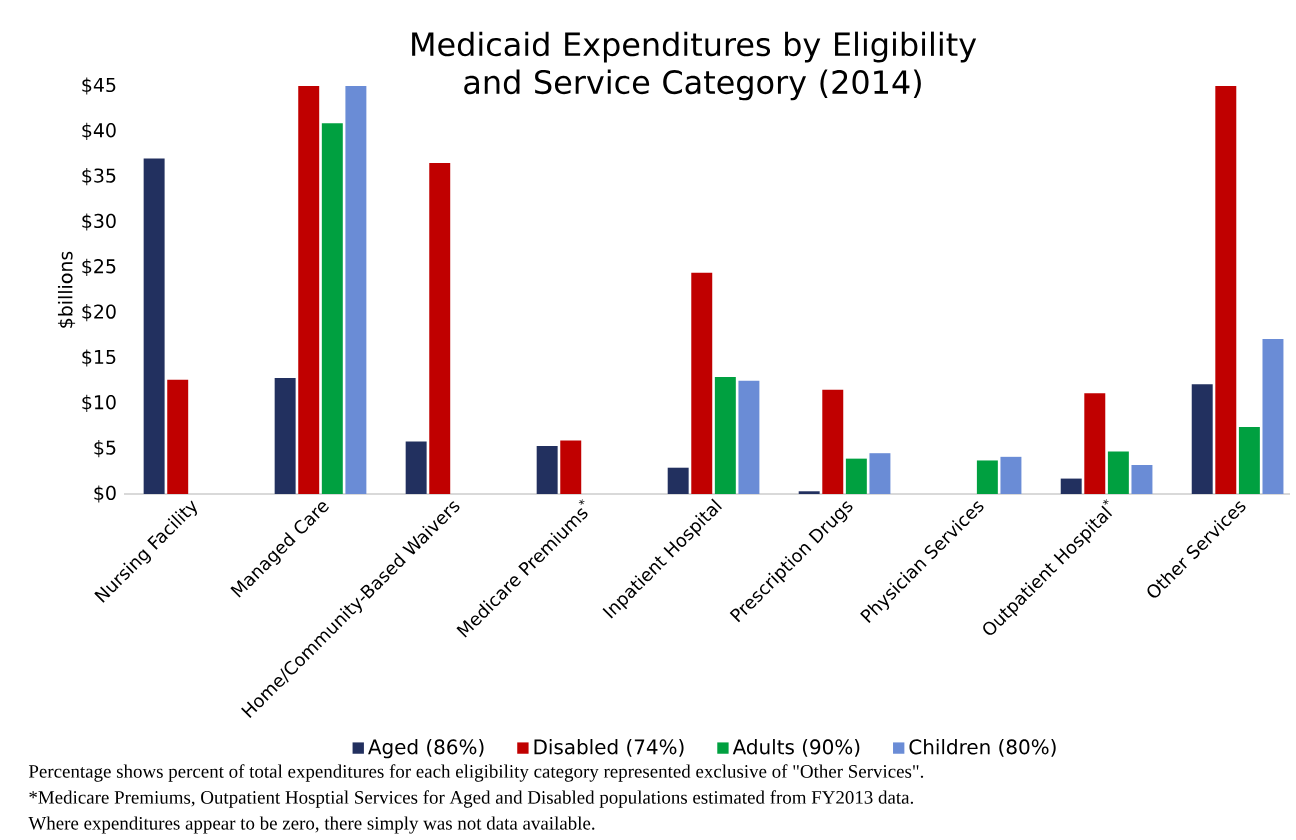 The image size is (1296, 840). I want to click on text: *Medicare Premiums, Outpatient Hosptial Services for Aged and Disabled populations estimated from FY2013 data., so click(471, 799).